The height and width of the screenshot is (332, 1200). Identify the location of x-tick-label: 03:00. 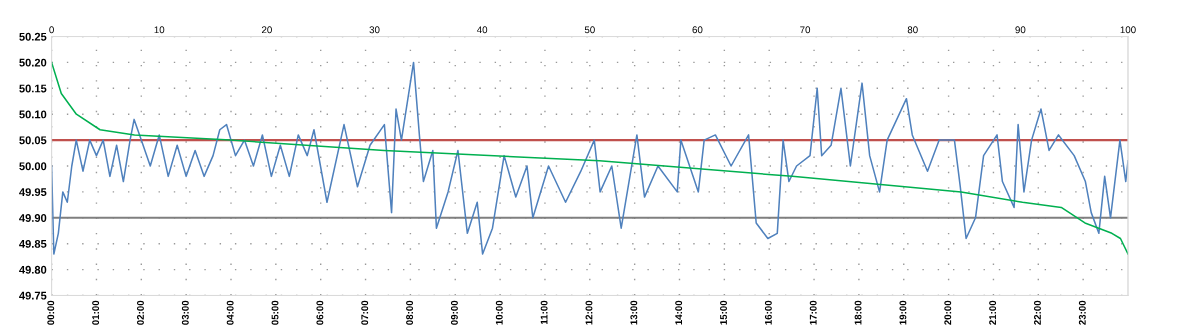
(185, 312).